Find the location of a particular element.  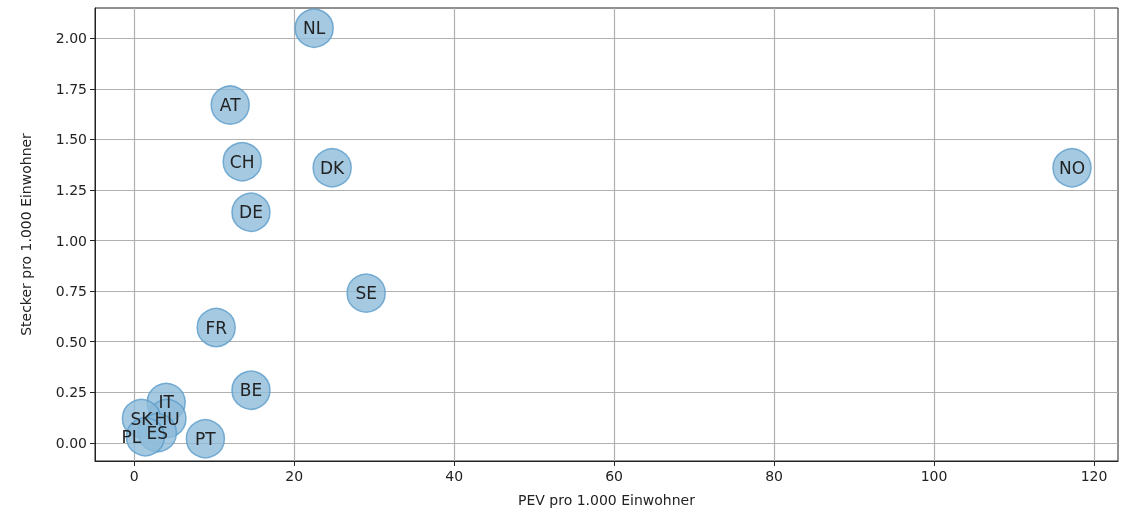

annotation: PT is located at coordinates (206, 438).